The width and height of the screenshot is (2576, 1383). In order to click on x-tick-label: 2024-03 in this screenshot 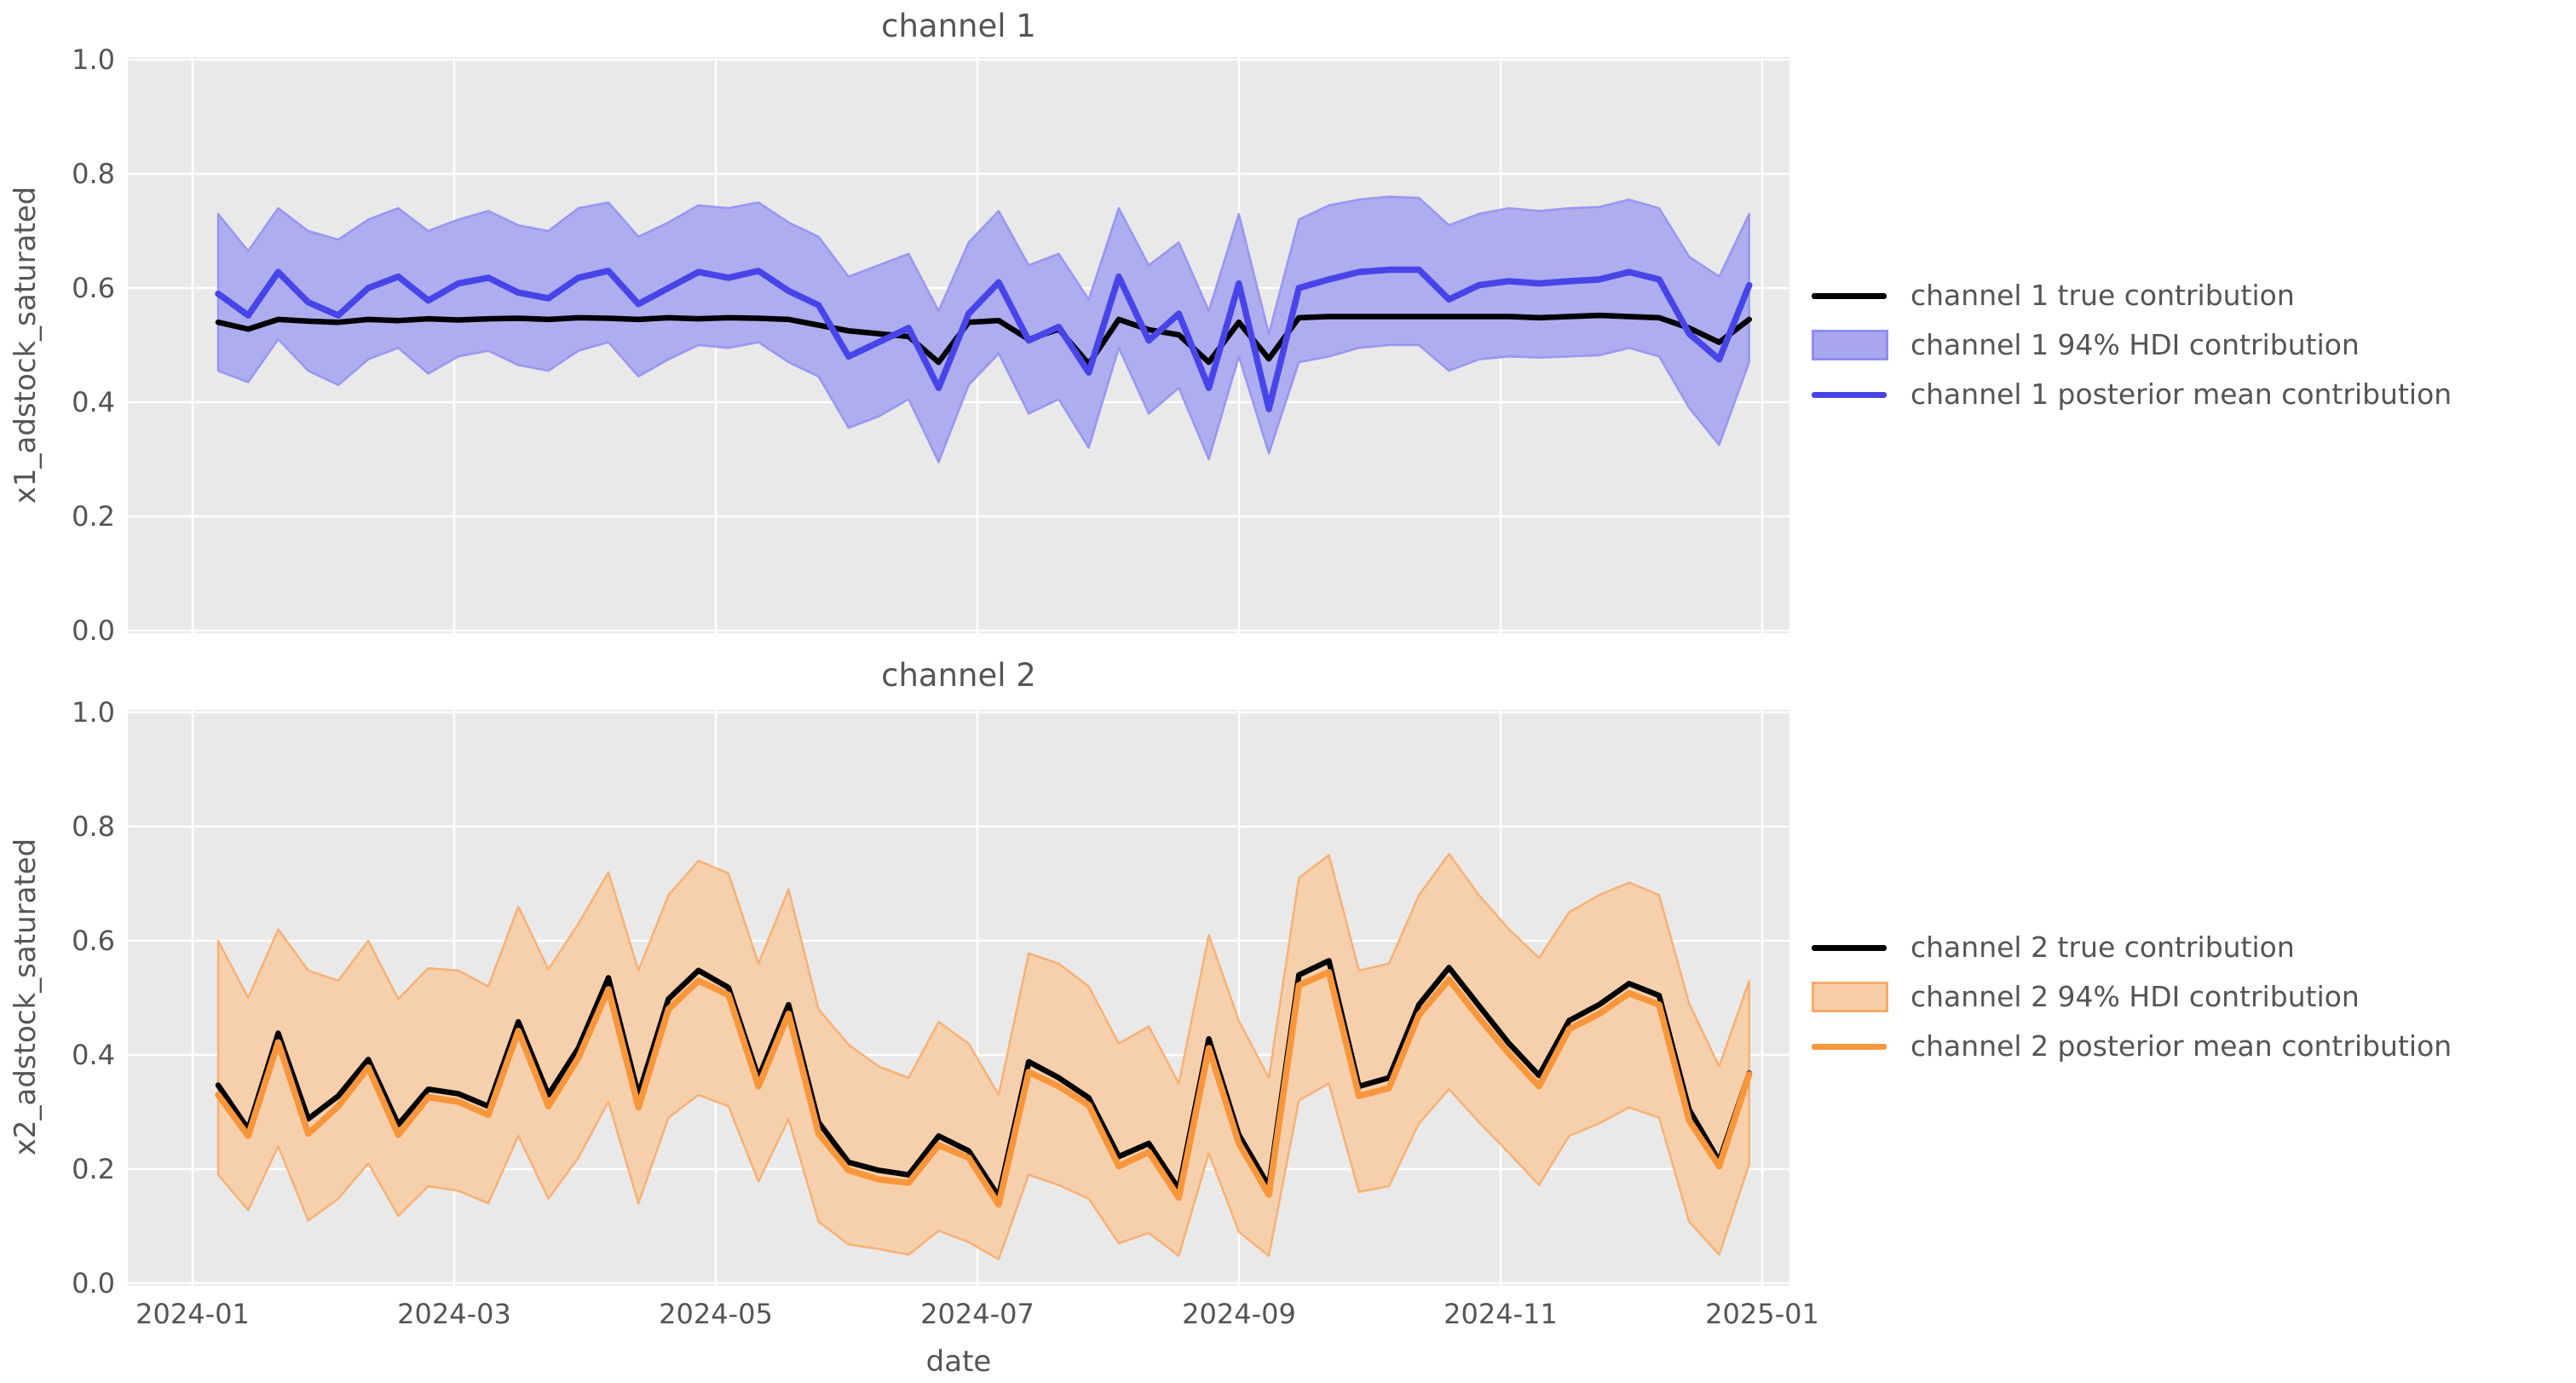, I will do `click(454, 1314)`.